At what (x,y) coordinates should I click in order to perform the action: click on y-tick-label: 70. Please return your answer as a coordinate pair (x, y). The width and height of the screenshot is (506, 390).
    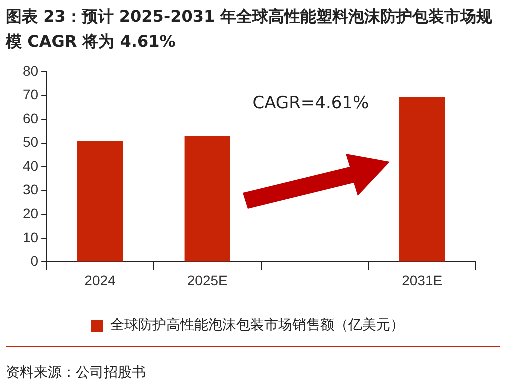
    Looking at the image, I should click on (30, 94).